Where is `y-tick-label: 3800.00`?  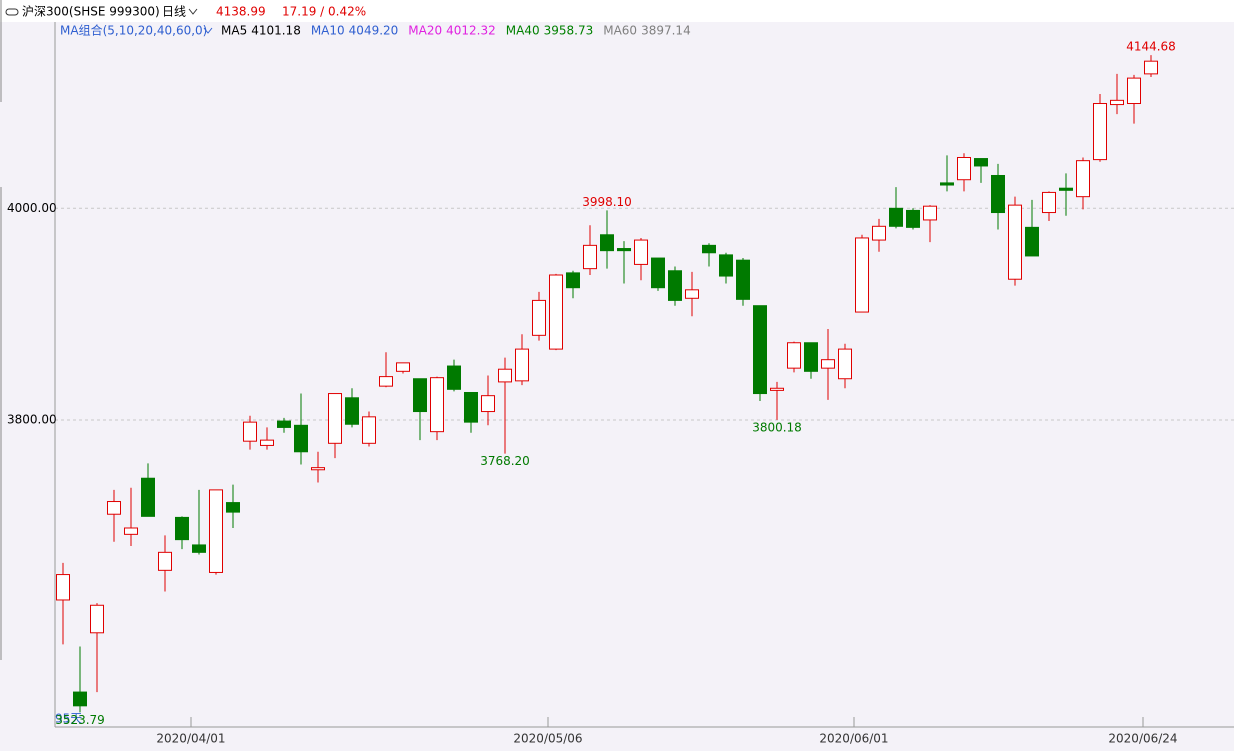 y-tick-label: 3800.00 is located at coordinates (32, 420).